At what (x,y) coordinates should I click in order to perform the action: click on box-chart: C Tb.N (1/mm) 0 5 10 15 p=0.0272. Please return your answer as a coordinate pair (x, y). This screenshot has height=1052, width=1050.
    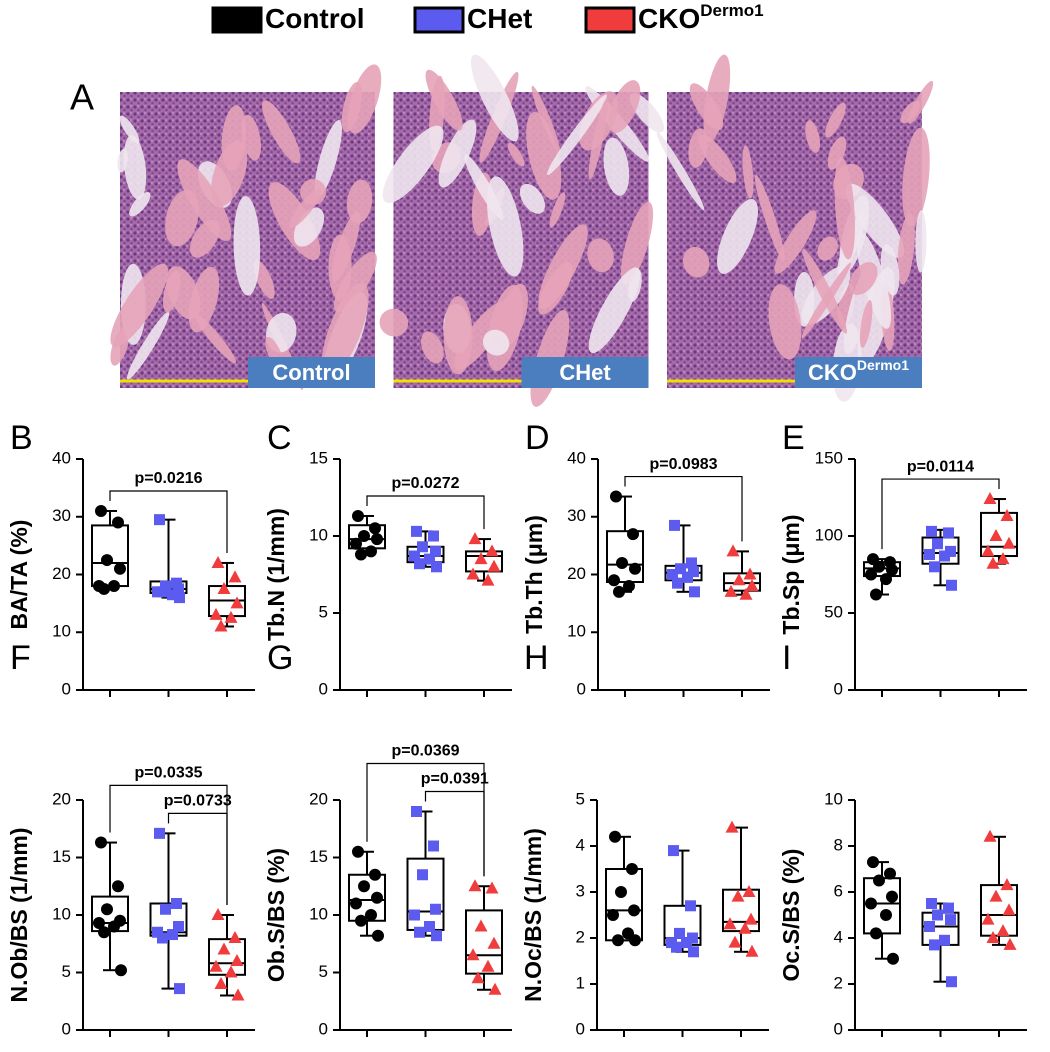
    Looking at the image, I should click on (387, 558).